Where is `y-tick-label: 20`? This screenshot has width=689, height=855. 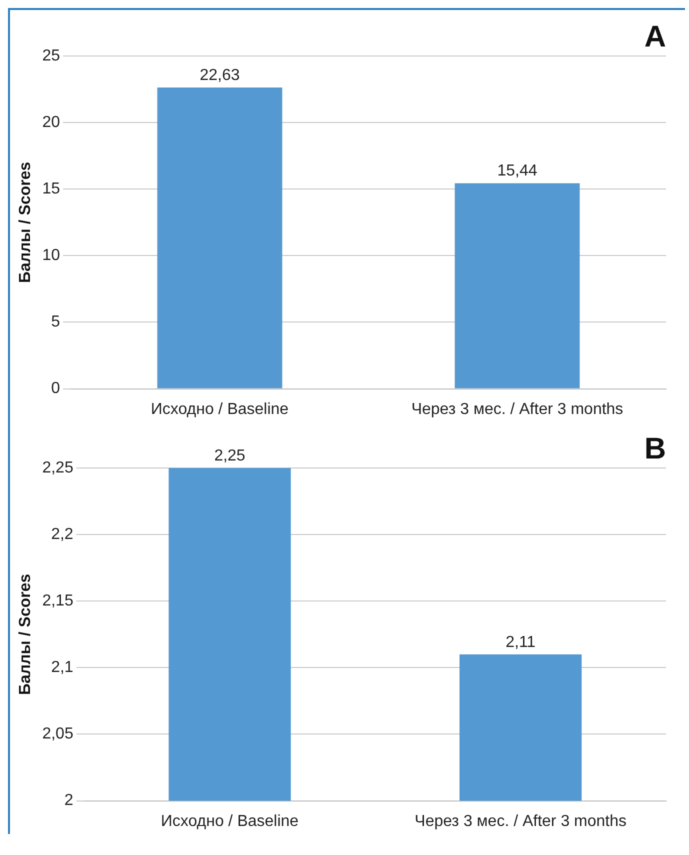 y-tick-label: 20 is located at coordinates (51, 122).